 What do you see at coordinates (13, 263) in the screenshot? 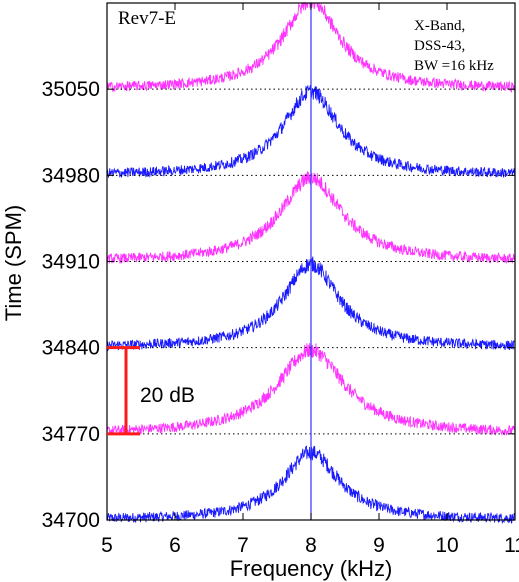
I see `y-axis-title: Time (SPM)` at bounding box center [13, 263].